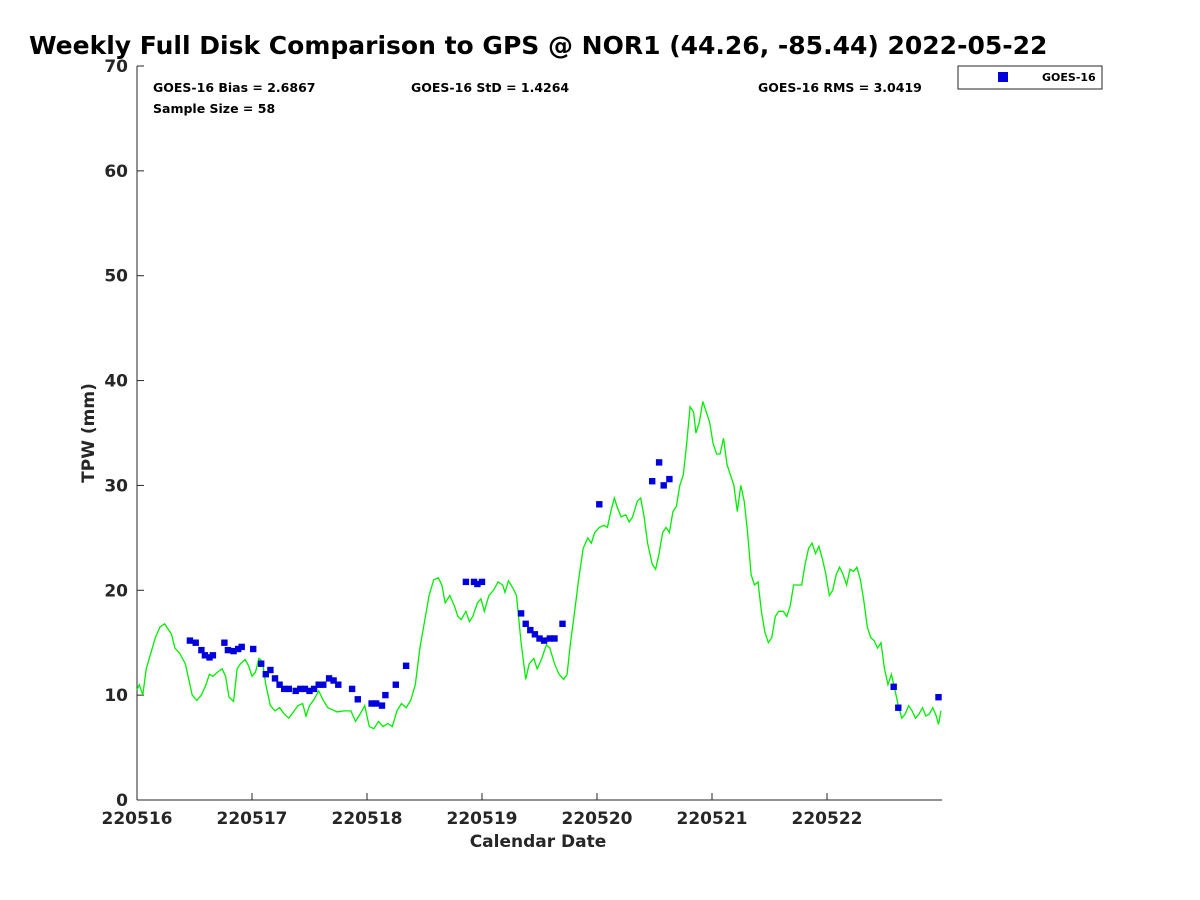 The width and height of the screenshot is (1200, 900). I want to click on stat-sample-size: Sample Size = 58, so click(214, 108).